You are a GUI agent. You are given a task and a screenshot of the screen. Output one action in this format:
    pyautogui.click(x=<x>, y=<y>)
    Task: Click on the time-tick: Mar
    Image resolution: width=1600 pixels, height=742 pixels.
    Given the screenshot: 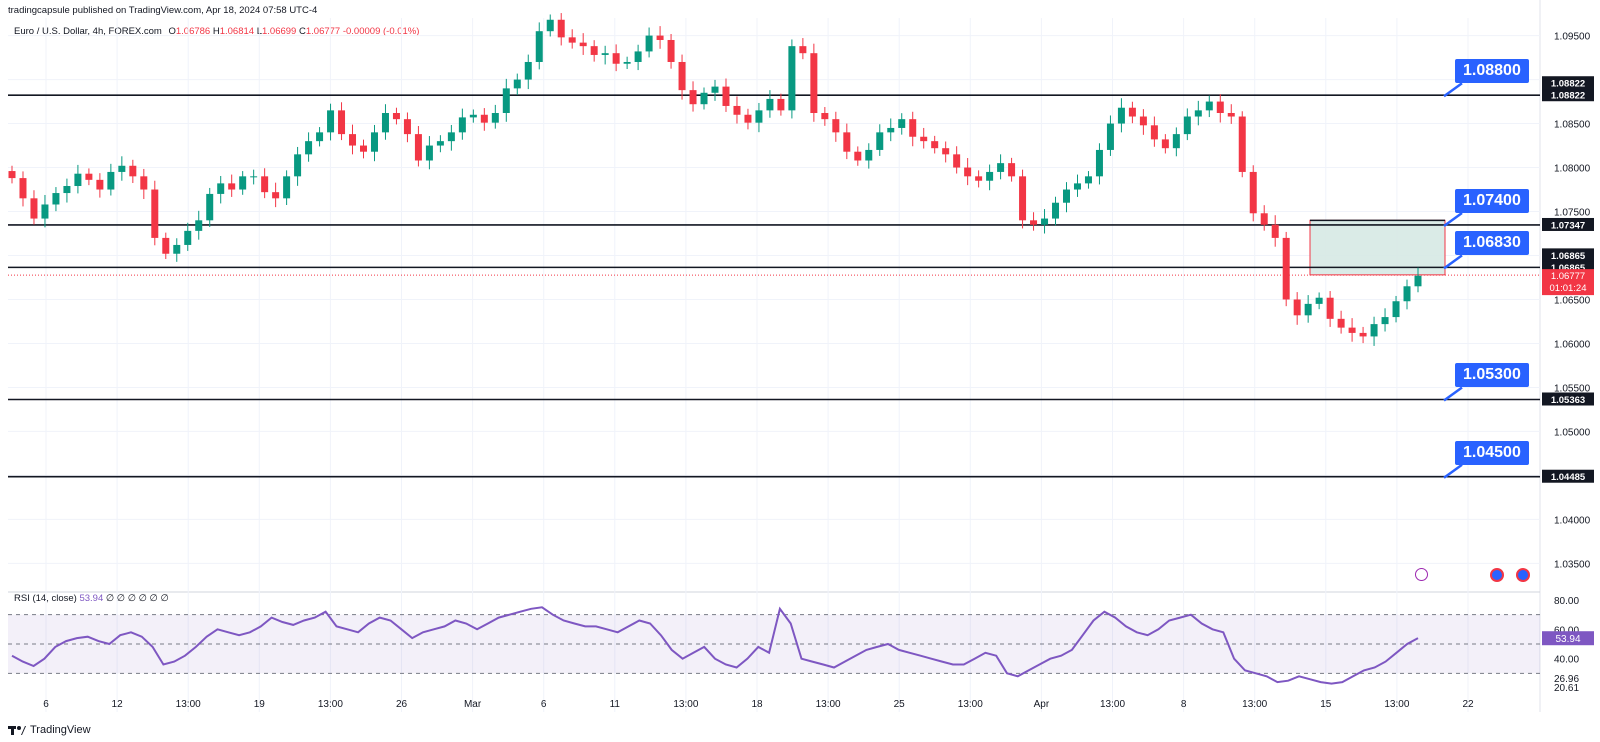 What is the action you would take?
    pyautogui.click(x=473, y=704)
    